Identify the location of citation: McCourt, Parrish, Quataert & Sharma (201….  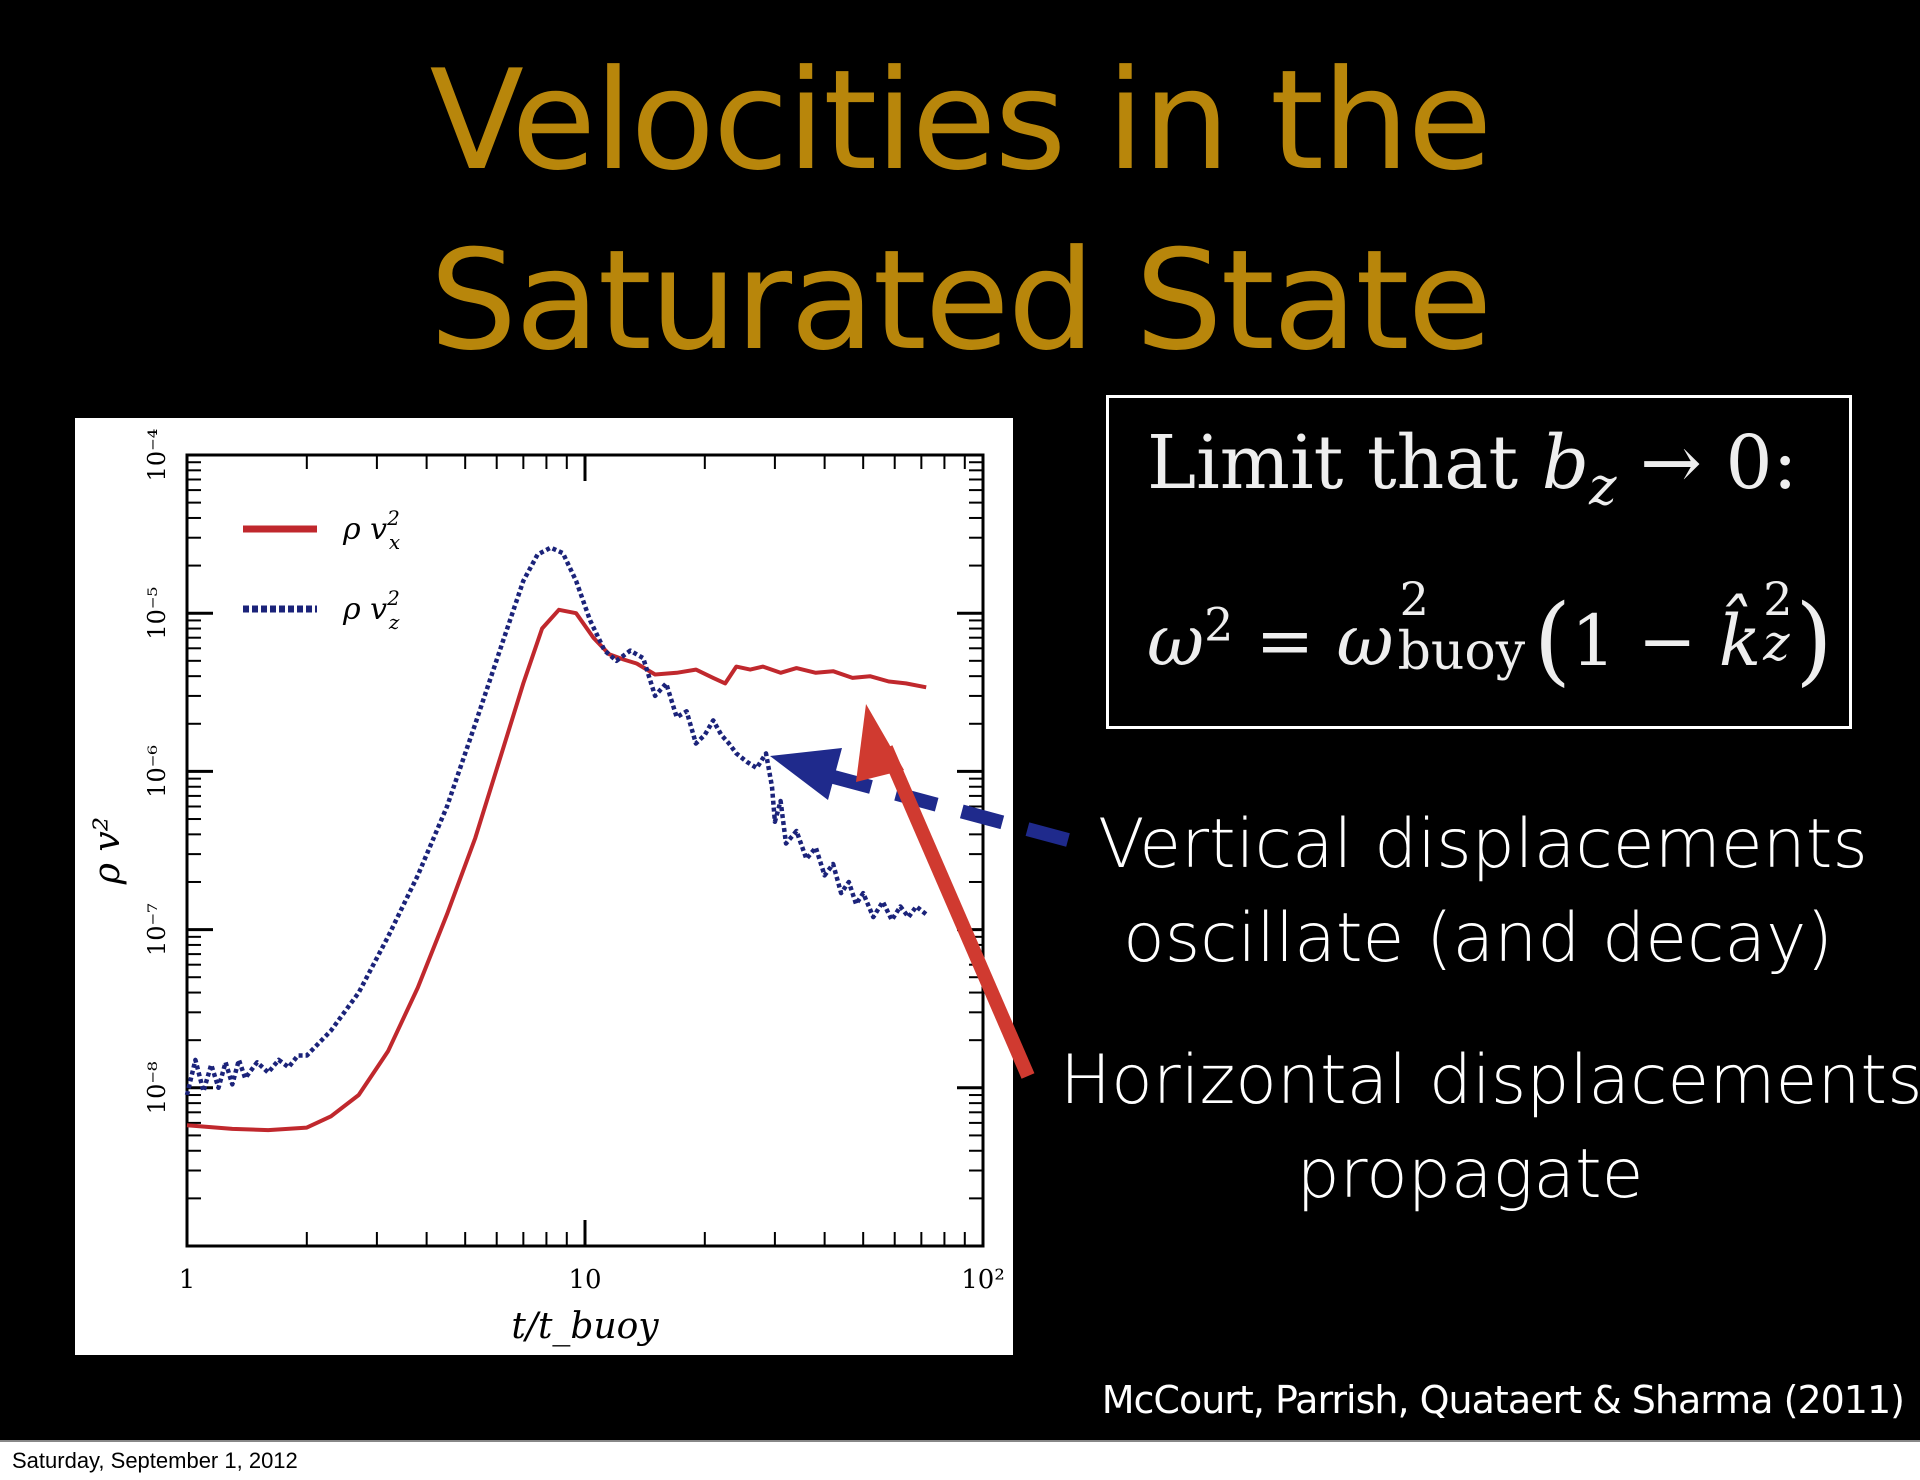
(1503, 1400).